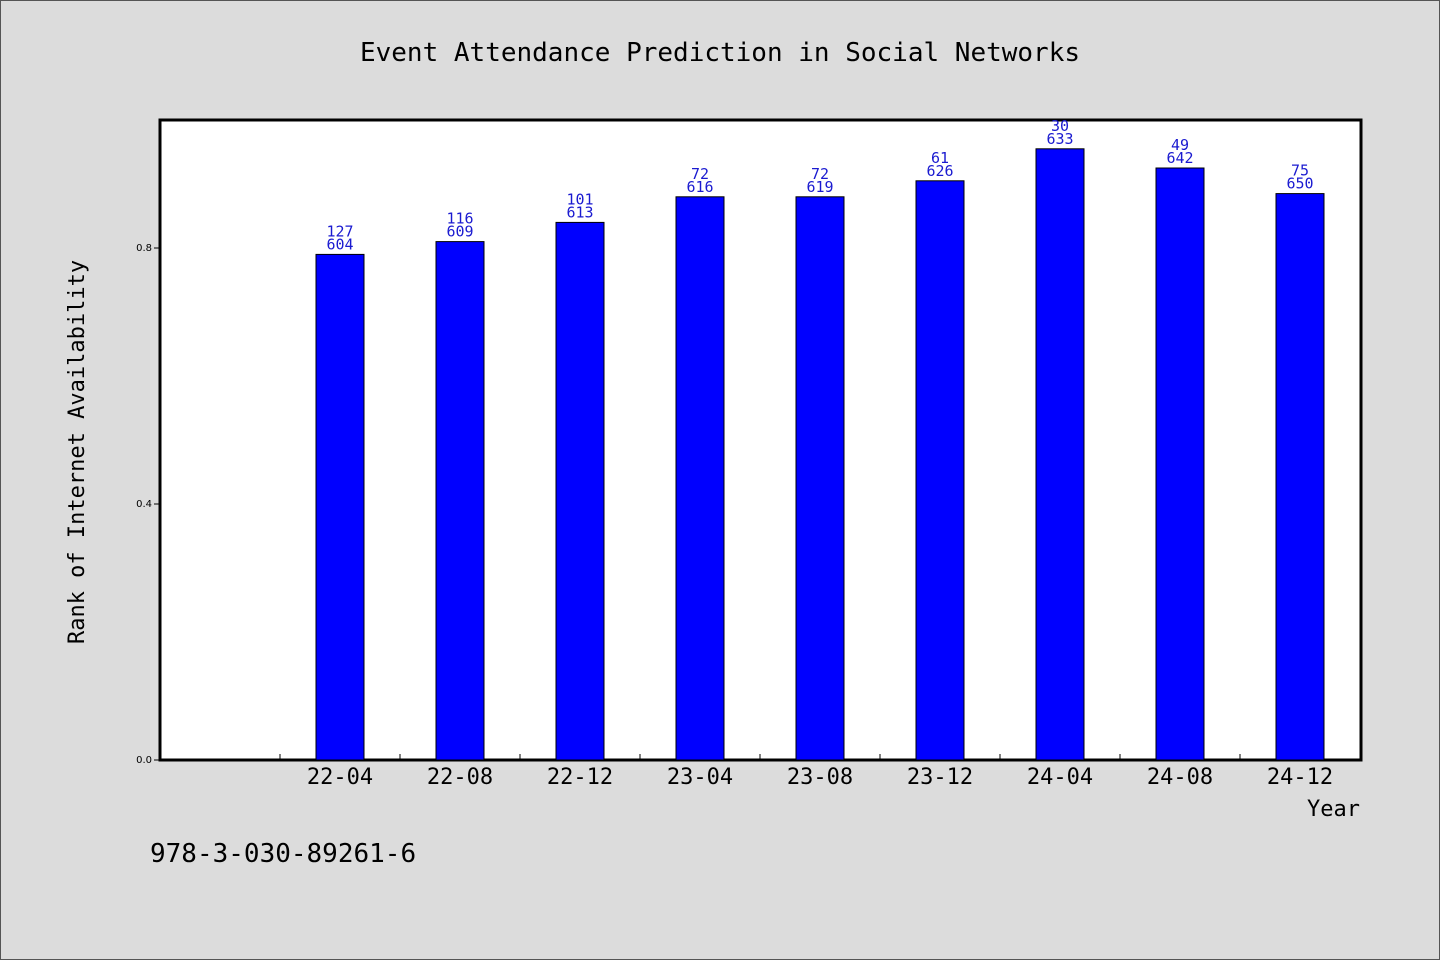 This screenshot has height=960, width=1440. Describe the element at coordinates (1180, 145) in the screenshot. I see `bar-label-top: 49` at that location.